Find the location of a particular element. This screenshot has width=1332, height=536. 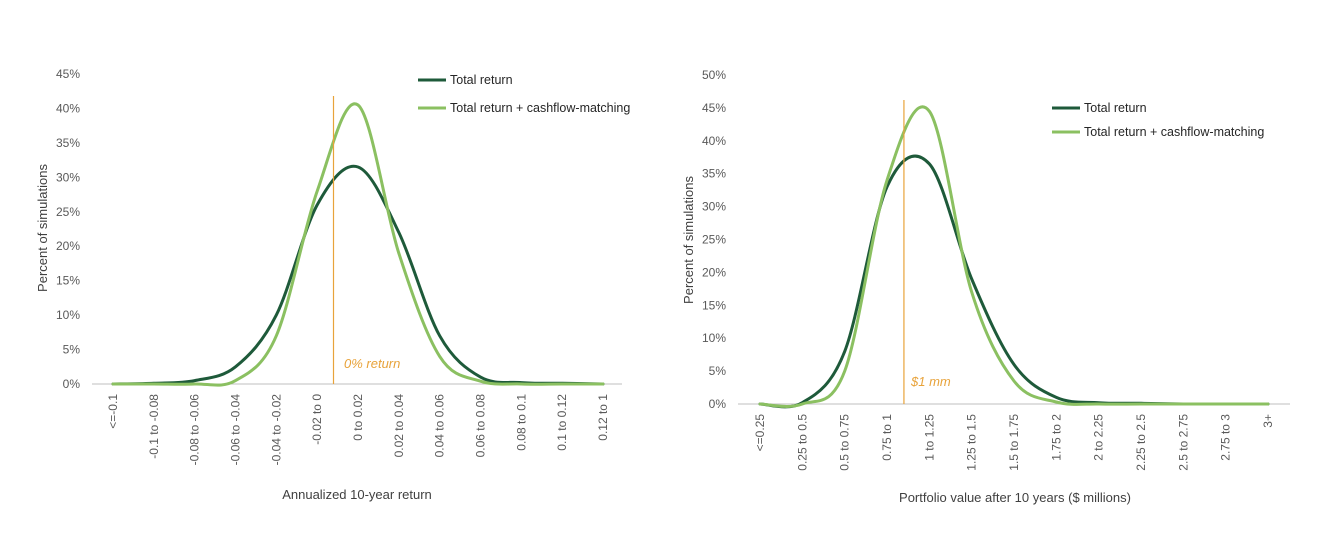

left-chart-x-tick-label: 0 to 0.02 is located at coordinates (358, 417).